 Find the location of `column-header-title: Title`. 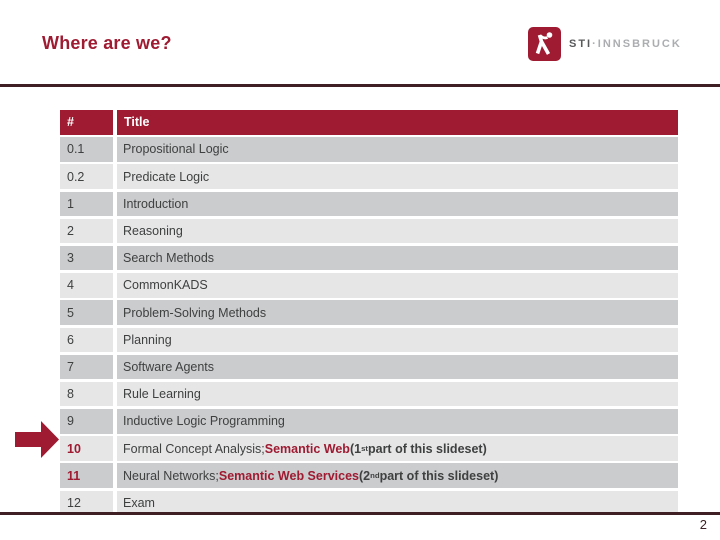

column-header-title: Title is located at coordinates (397, 122).